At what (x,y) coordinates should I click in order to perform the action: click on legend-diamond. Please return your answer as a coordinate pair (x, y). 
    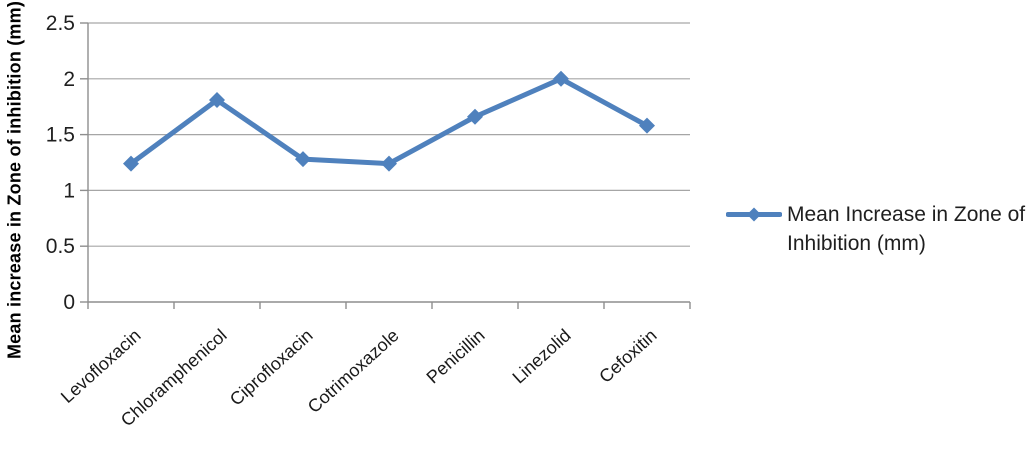
    Looking at the image, I should click on (754, 214).